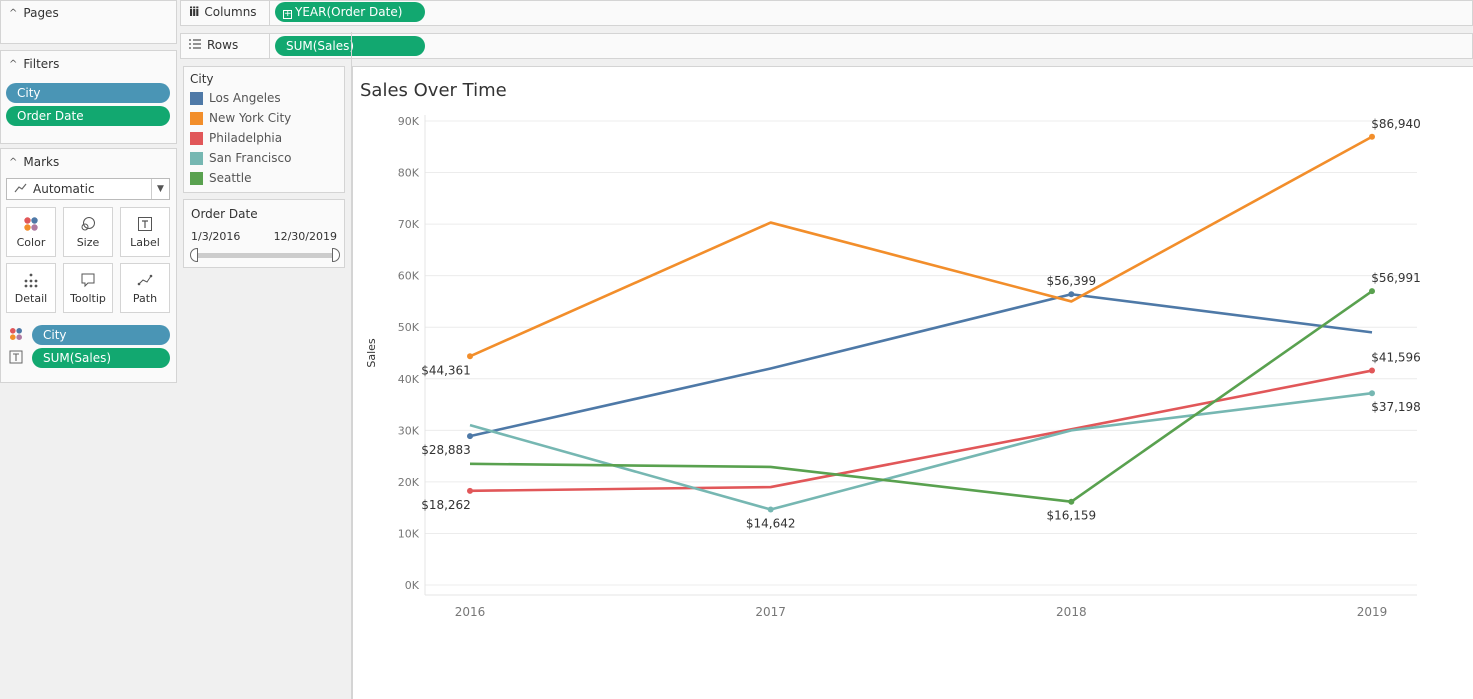 Image resolution: width=1473 pixels, height=699 pixels. I want to click on legend-item-label: Los Angeles, so click(245, 98).